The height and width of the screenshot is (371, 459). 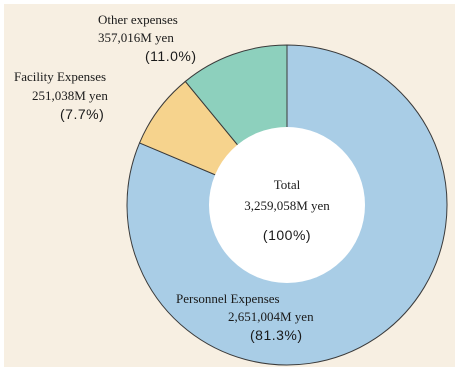 I want to click on slice-value-facility: 251,038M yen, so click(x=70, y=95).